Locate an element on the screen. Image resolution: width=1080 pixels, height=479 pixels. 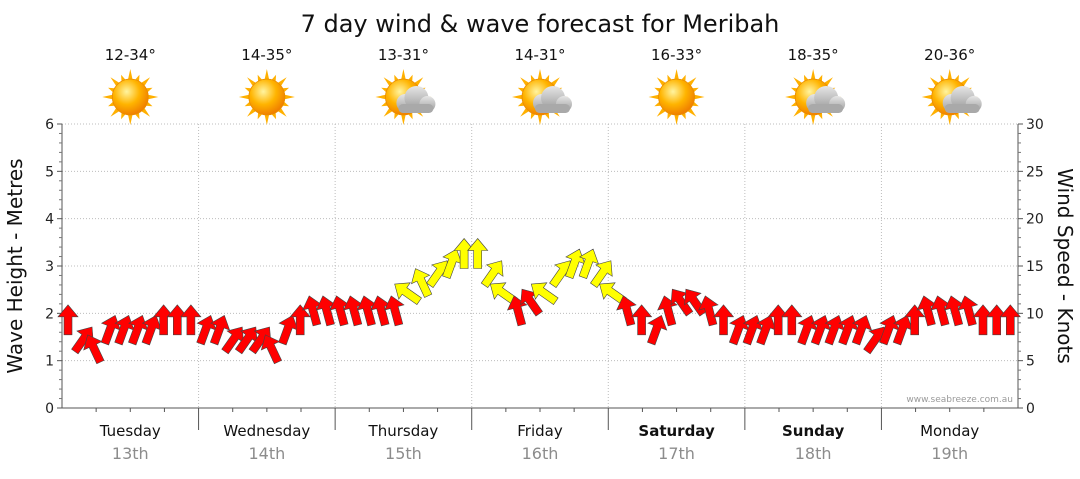
right-tick-label: 15 is located at coordinates (1035, 267).